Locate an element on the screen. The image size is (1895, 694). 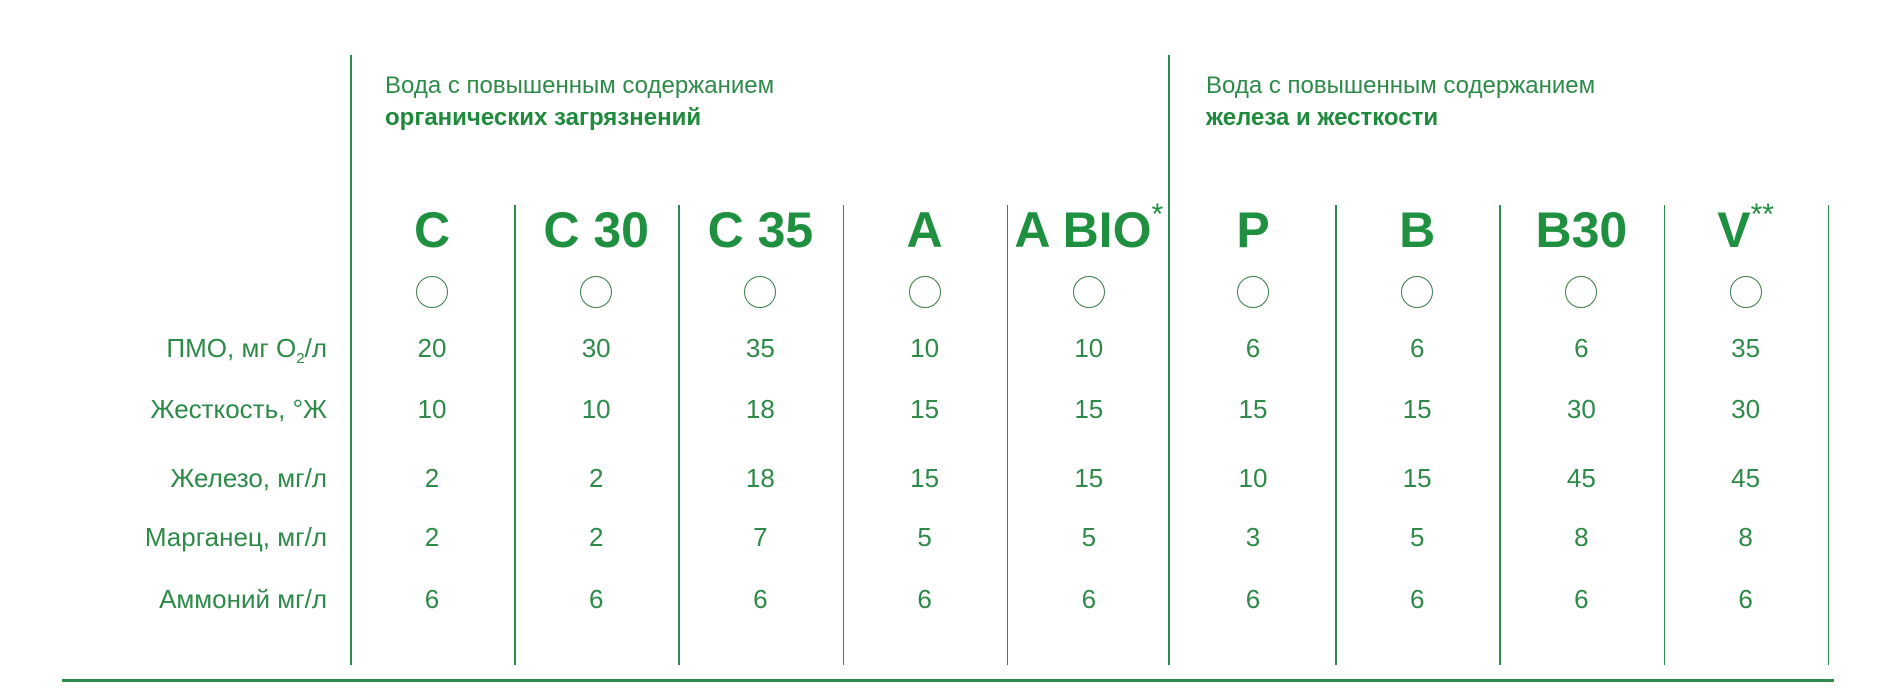
row-label: Аммоний мг/л is located at coordinates (243, 599).